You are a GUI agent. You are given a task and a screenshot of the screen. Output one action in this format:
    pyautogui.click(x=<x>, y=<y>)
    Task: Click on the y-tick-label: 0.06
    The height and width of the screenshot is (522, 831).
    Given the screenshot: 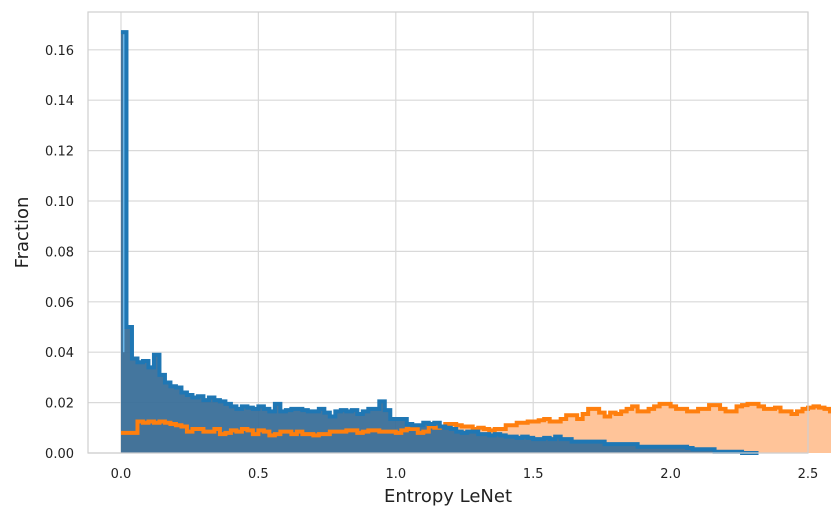 What is the action you would take?
    pyautogui.click(x=59, y=303)
    